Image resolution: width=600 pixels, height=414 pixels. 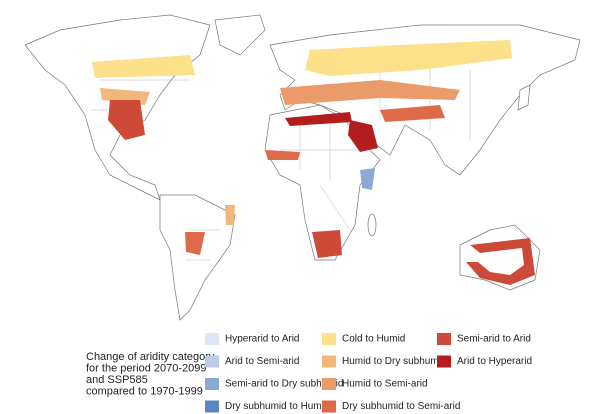 I want to click on legend-title: for the period 2070-2099, so click(x=146, y=368).